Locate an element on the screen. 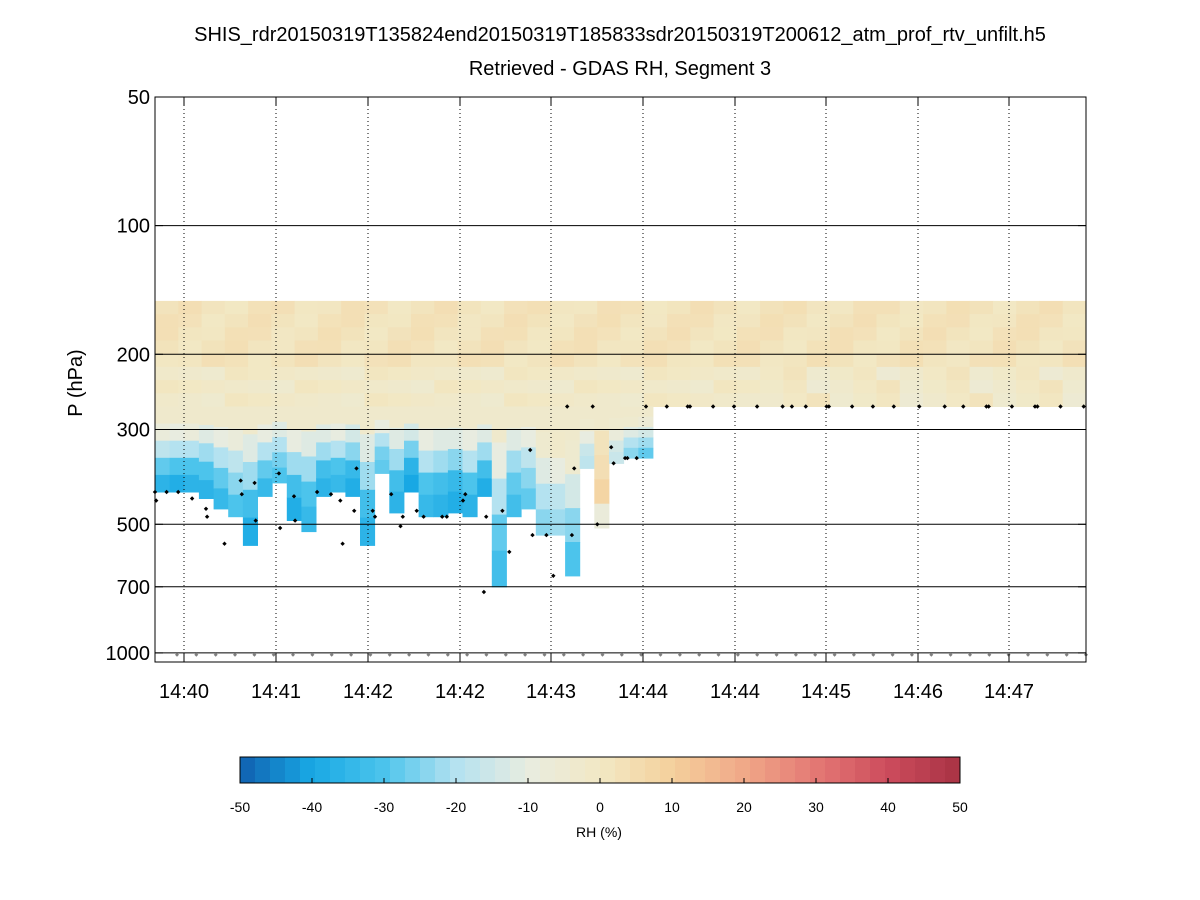  x-tick-label: 14:42 is located at coordinates (460, 692).